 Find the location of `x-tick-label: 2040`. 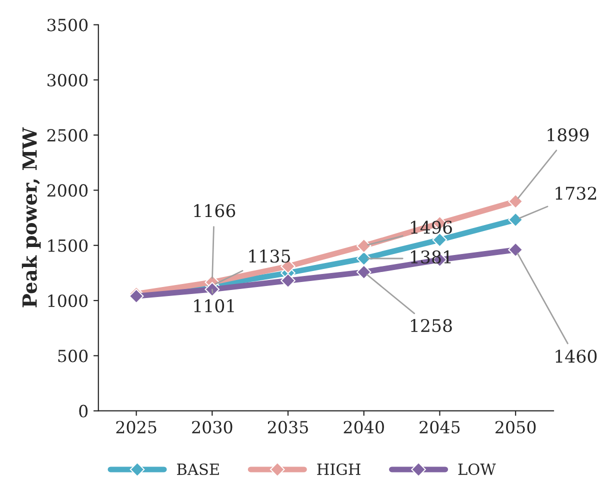

x-tick-label: 2040 is located at coordinates (364, 427).